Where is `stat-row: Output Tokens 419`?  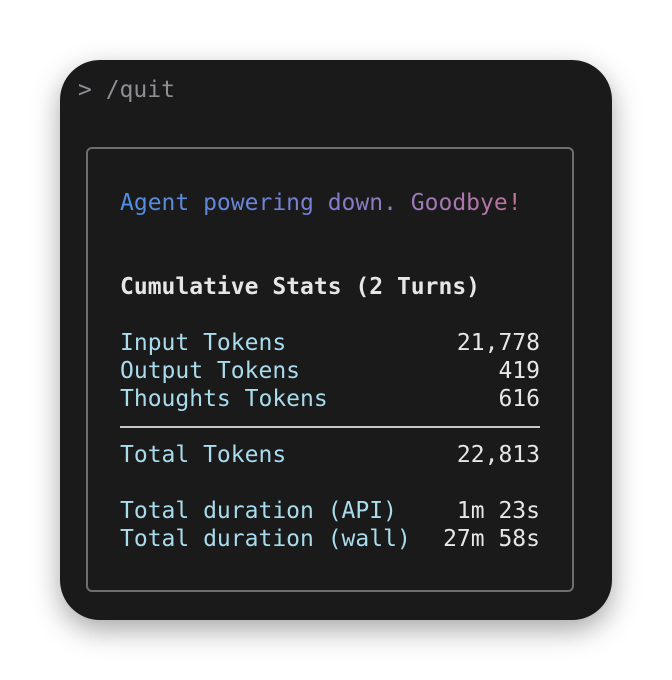 stat-row: Output Tokens 419 is located at coordinates (330, 371).